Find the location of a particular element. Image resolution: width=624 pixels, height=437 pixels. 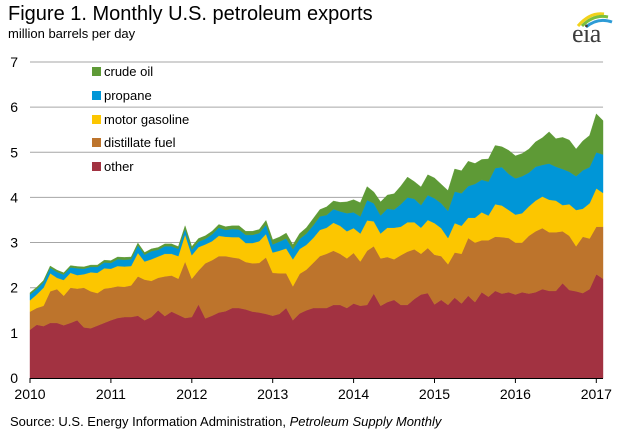

chart-title: Figure 1. Monthly U.S. petroleum exports is located at coordinates (190, 14).